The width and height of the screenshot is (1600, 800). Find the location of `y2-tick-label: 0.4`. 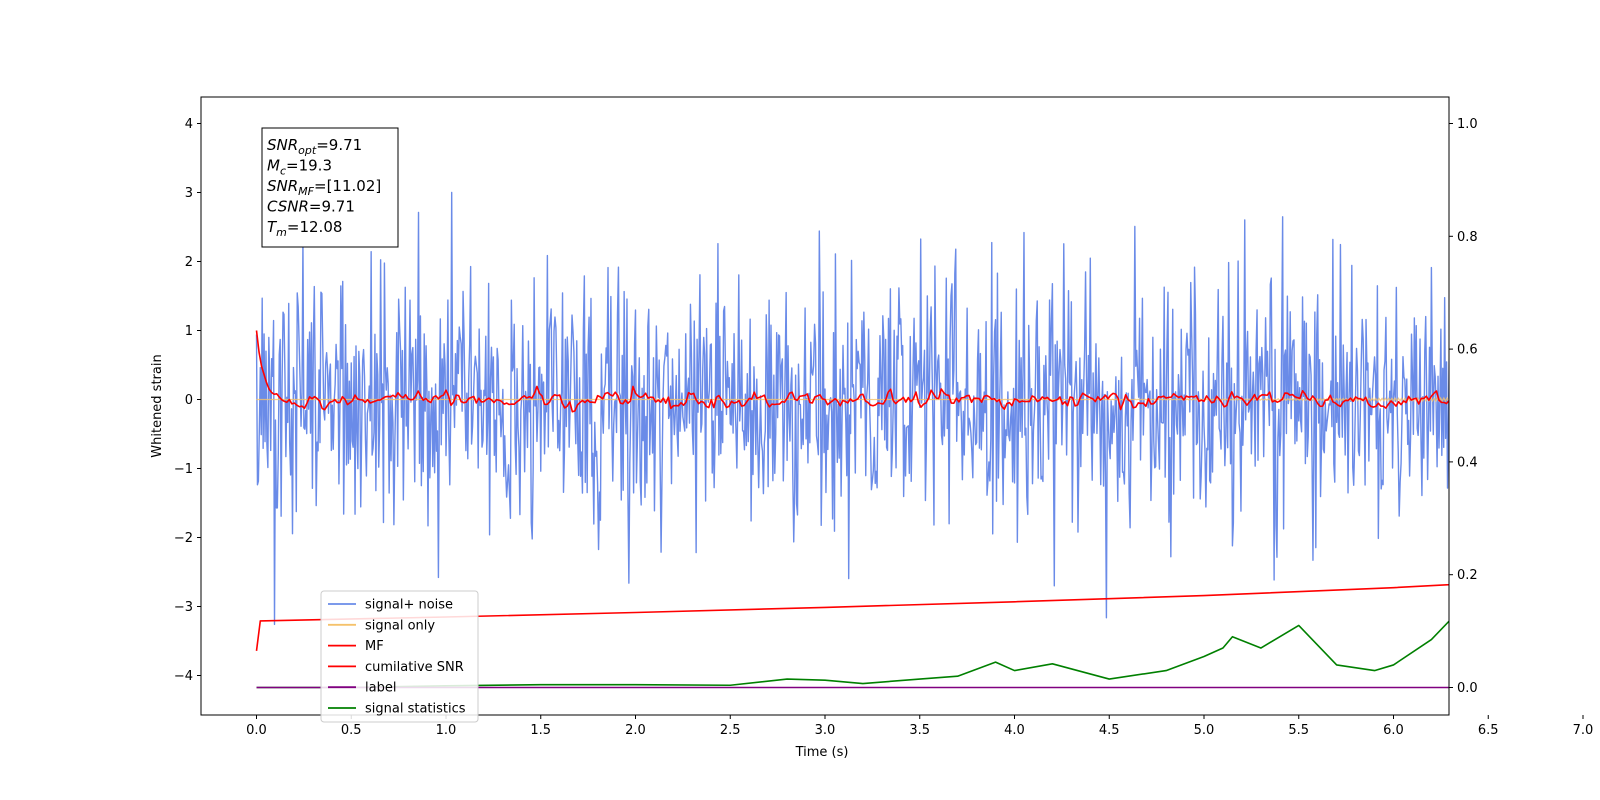

y2-tick-label: 0.4 is located at coordinates (1467, 462).